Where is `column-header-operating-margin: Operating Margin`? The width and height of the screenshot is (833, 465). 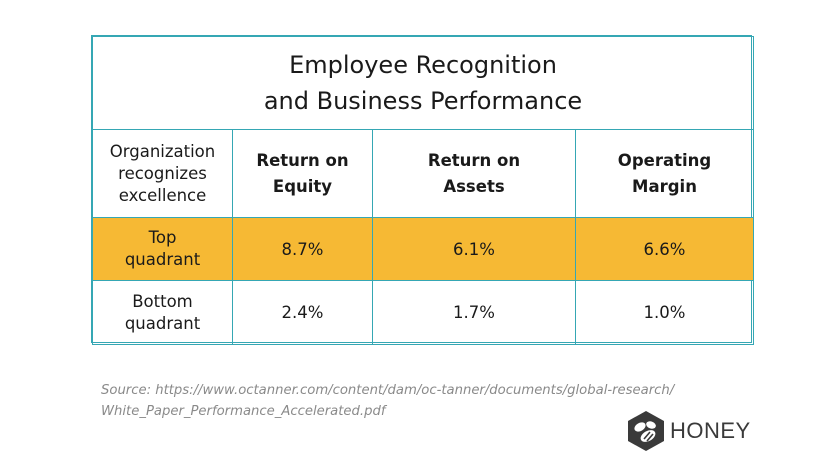
column-header-operating-margin: Operating Margin is located at coordinates (664, 173).